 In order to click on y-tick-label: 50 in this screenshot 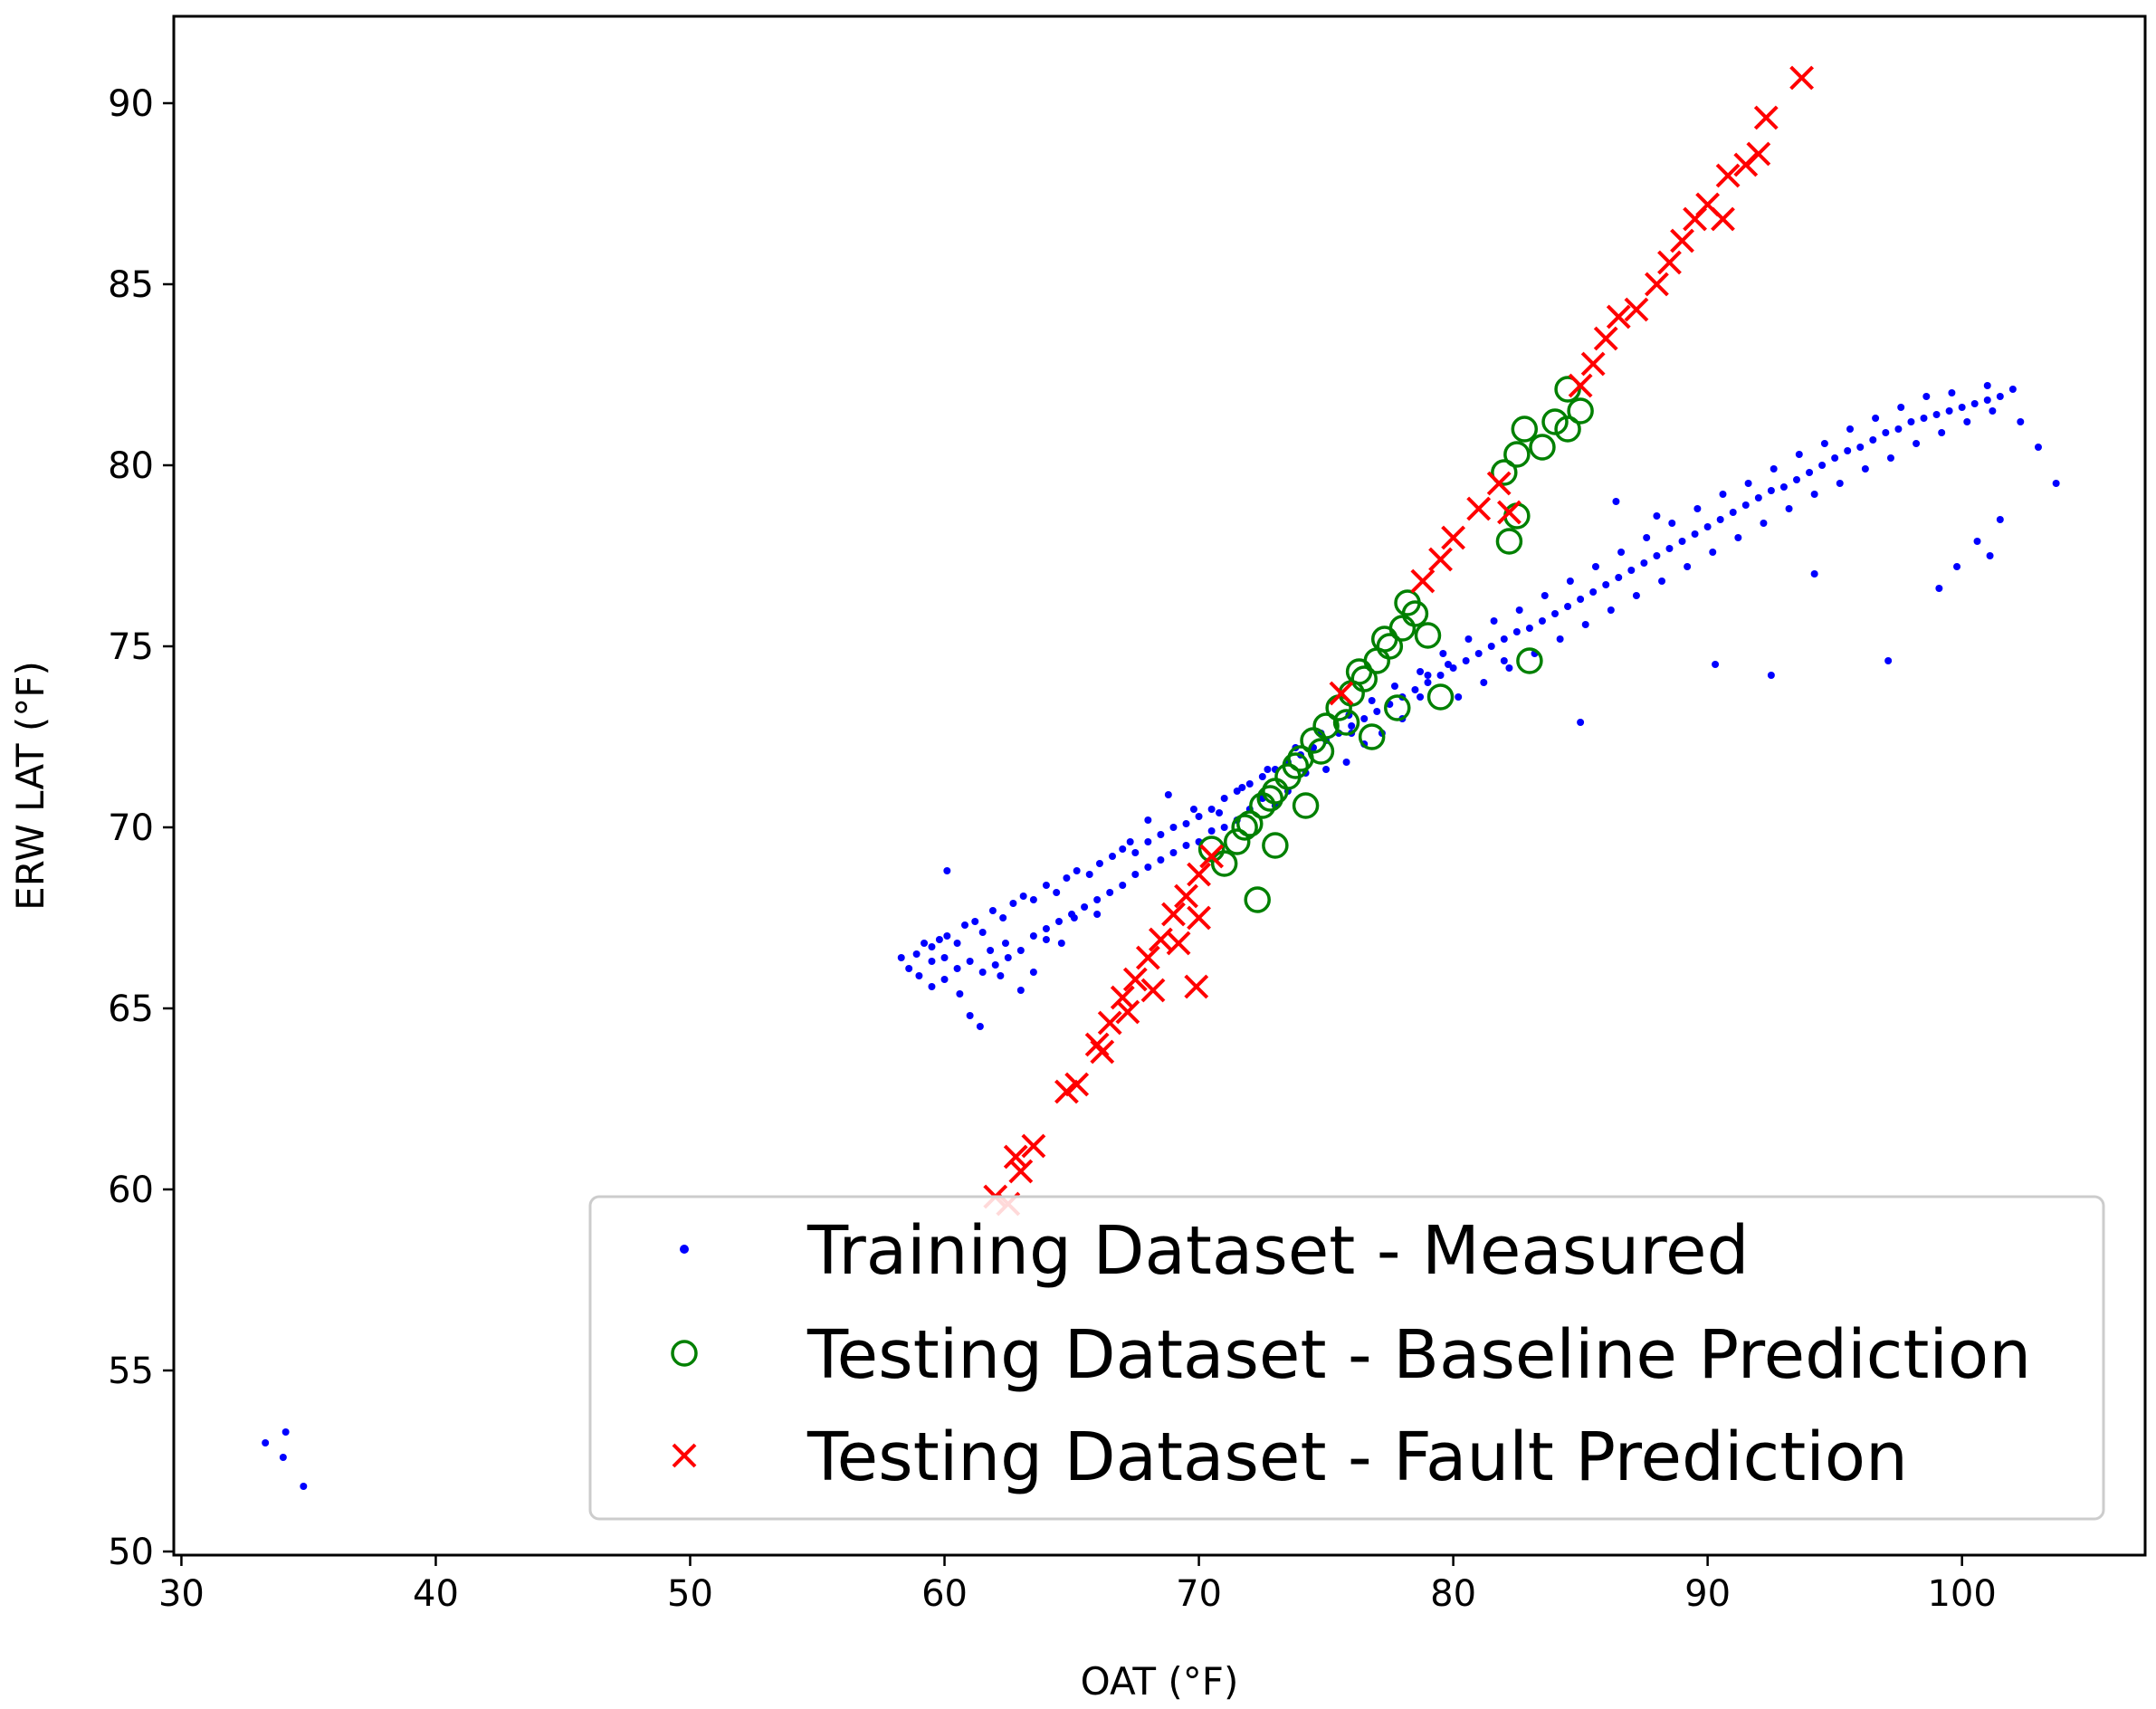, I will do `click(131, 1552)`.